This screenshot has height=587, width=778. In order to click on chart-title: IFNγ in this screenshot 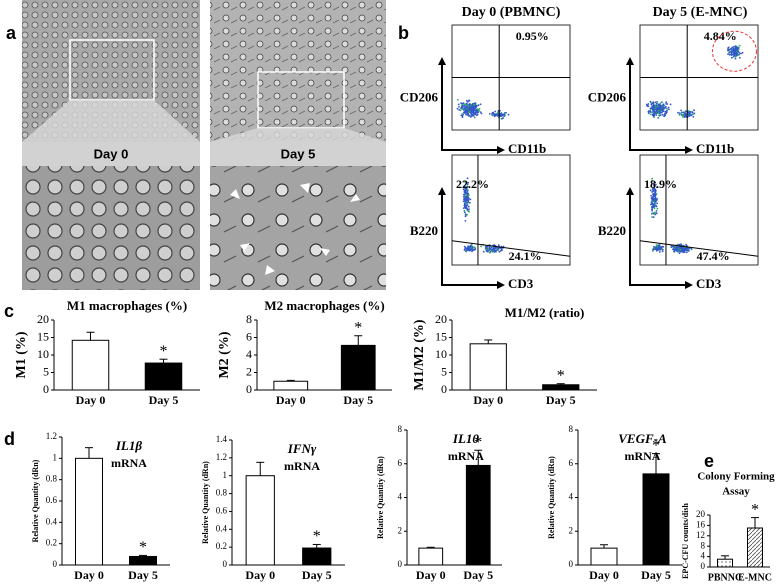, I will do `click(302, 448)`.